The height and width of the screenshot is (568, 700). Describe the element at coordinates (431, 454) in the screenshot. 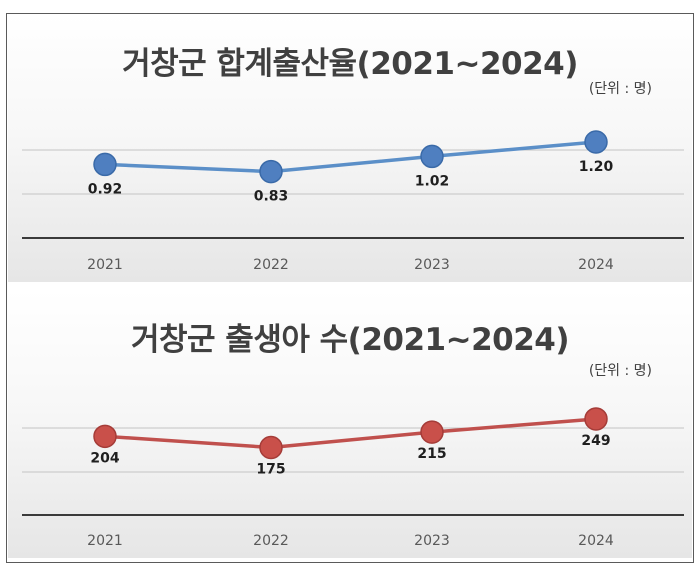

I see `data-label: 215` at that location.